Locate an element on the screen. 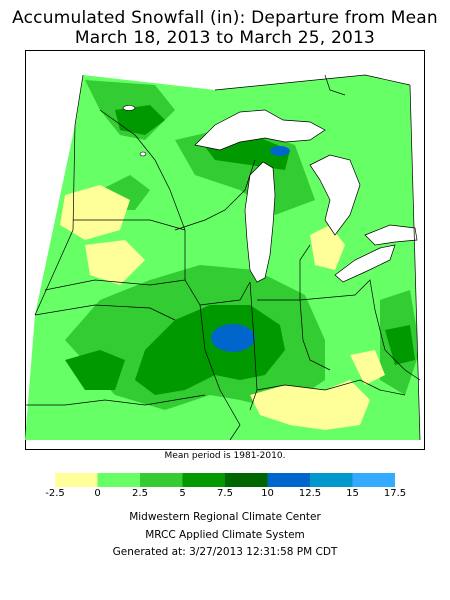  region-blue-illinois is located at coordinates (233, 338).